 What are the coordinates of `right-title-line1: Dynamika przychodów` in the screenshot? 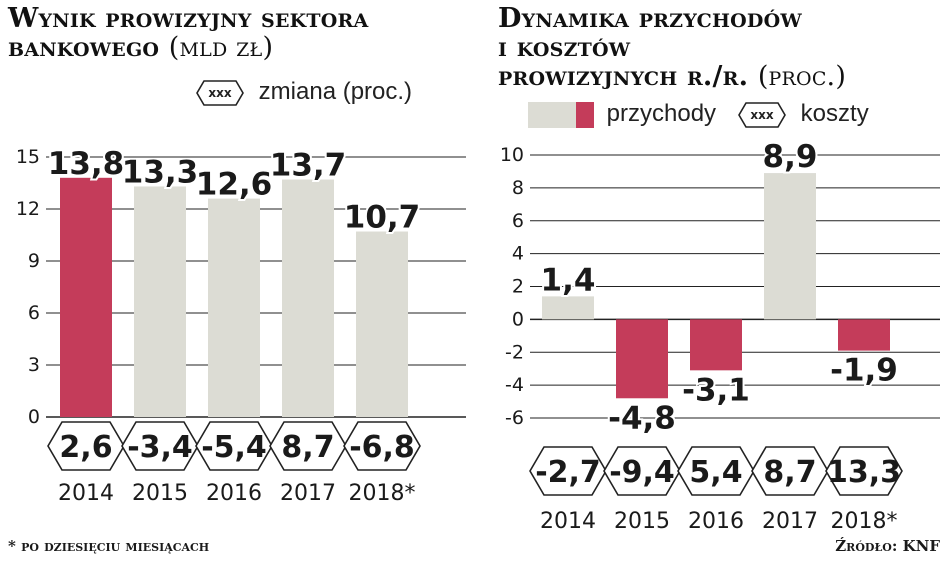 It's located at (650, 18).